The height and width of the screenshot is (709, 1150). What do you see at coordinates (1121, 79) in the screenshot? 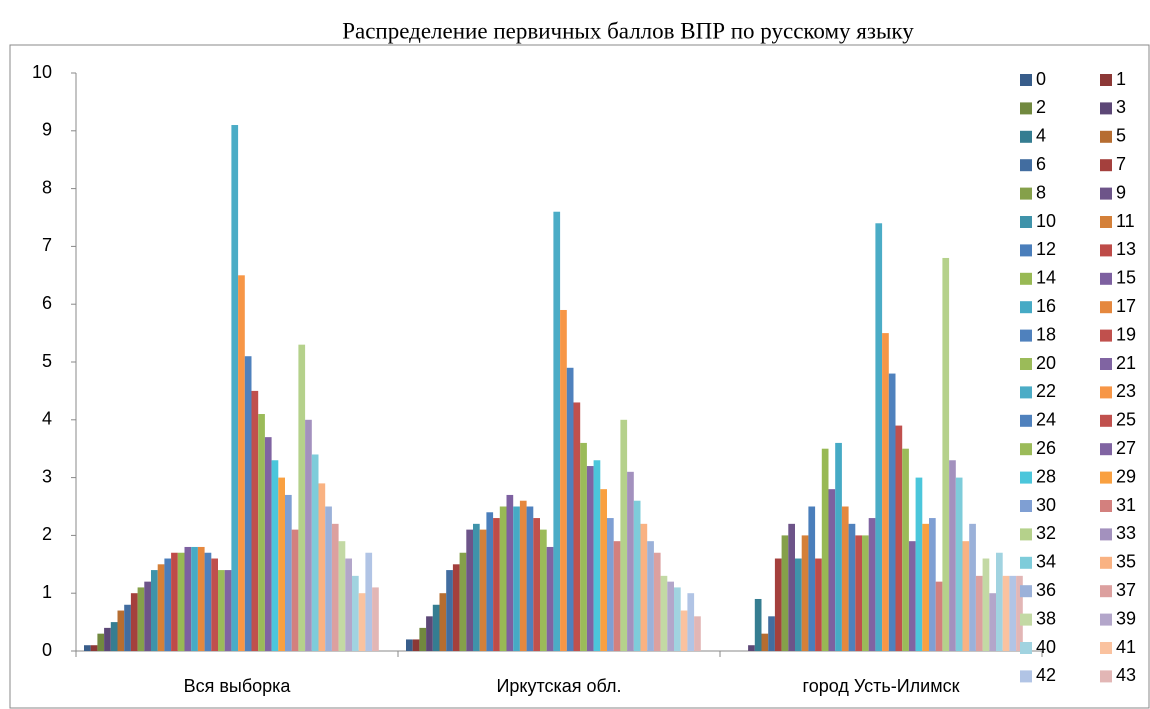
I see `legend-label: 1` at bounding box center [1121, 79].